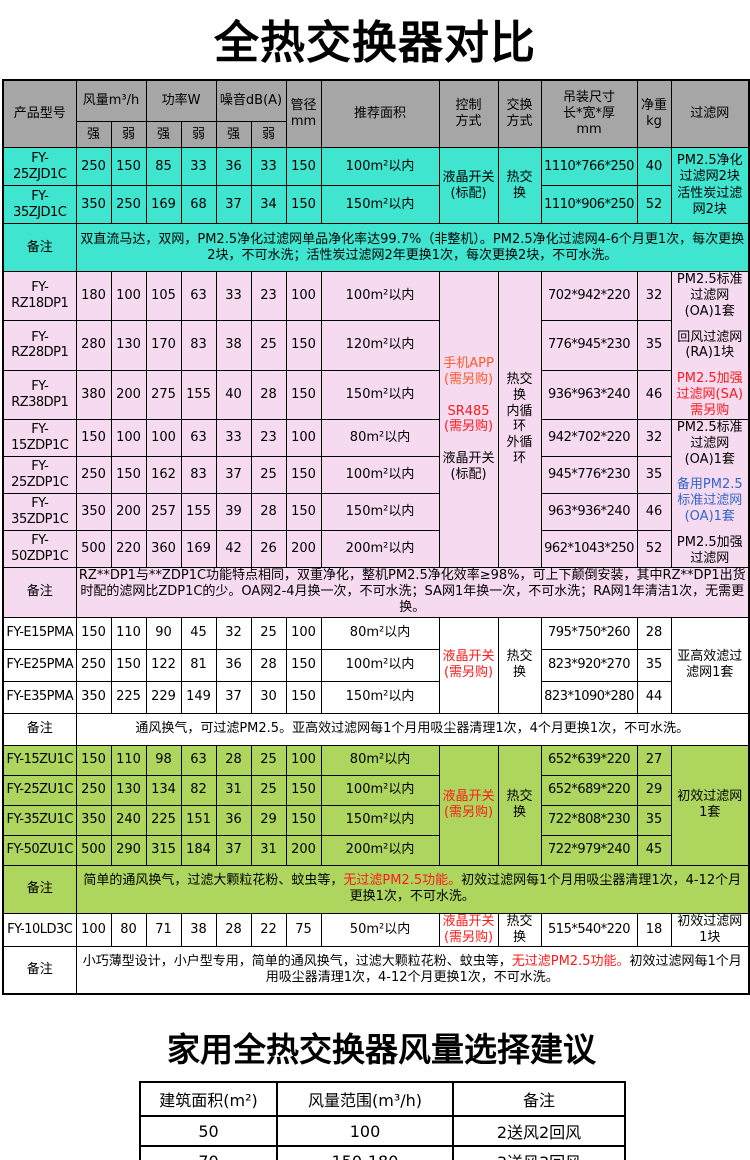 This screenshot has width=750, height=1160. Describe the element at coordinates (39, 166) in the screenshot. I see `cell-product-model: FY-25ZJD1C` at that location.